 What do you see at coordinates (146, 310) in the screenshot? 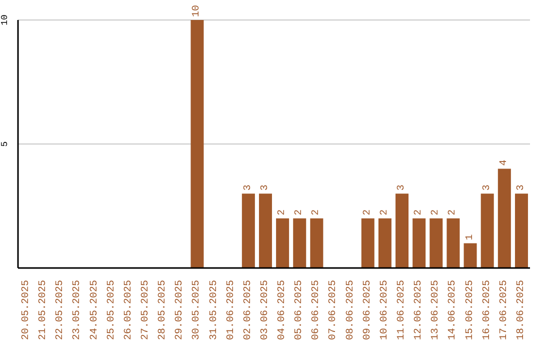
I see `x-tick-label: 27.05.2025` at bounding box center [146, 310].